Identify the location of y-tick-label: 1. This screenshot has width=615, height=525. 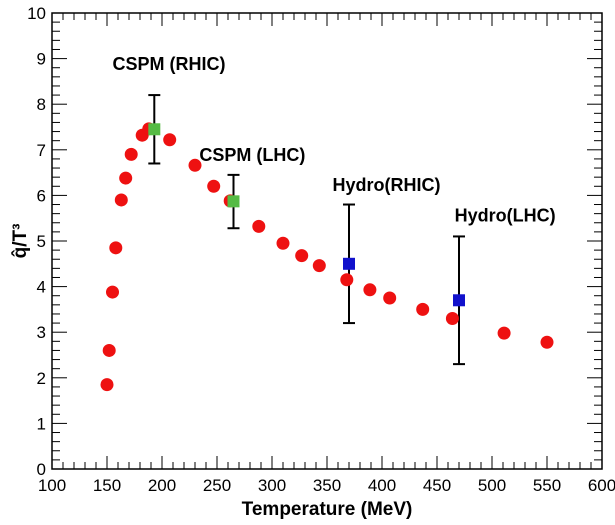
(41, 423).